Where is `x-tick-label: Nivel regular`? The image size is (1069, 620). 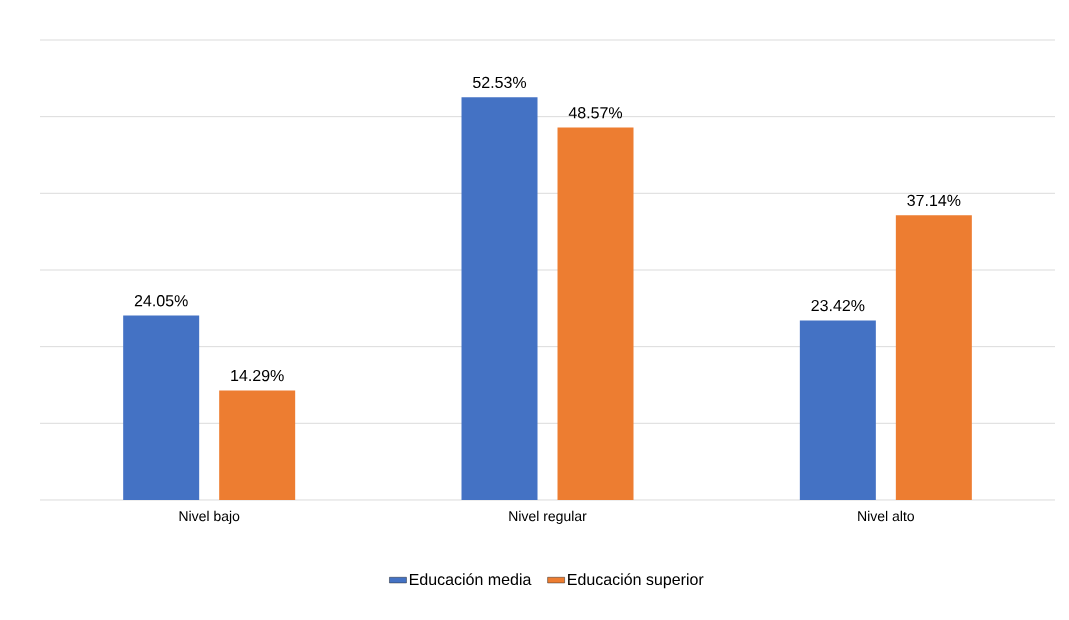
x-tick-label: Nivel regular is located at coordinates (548, 517).